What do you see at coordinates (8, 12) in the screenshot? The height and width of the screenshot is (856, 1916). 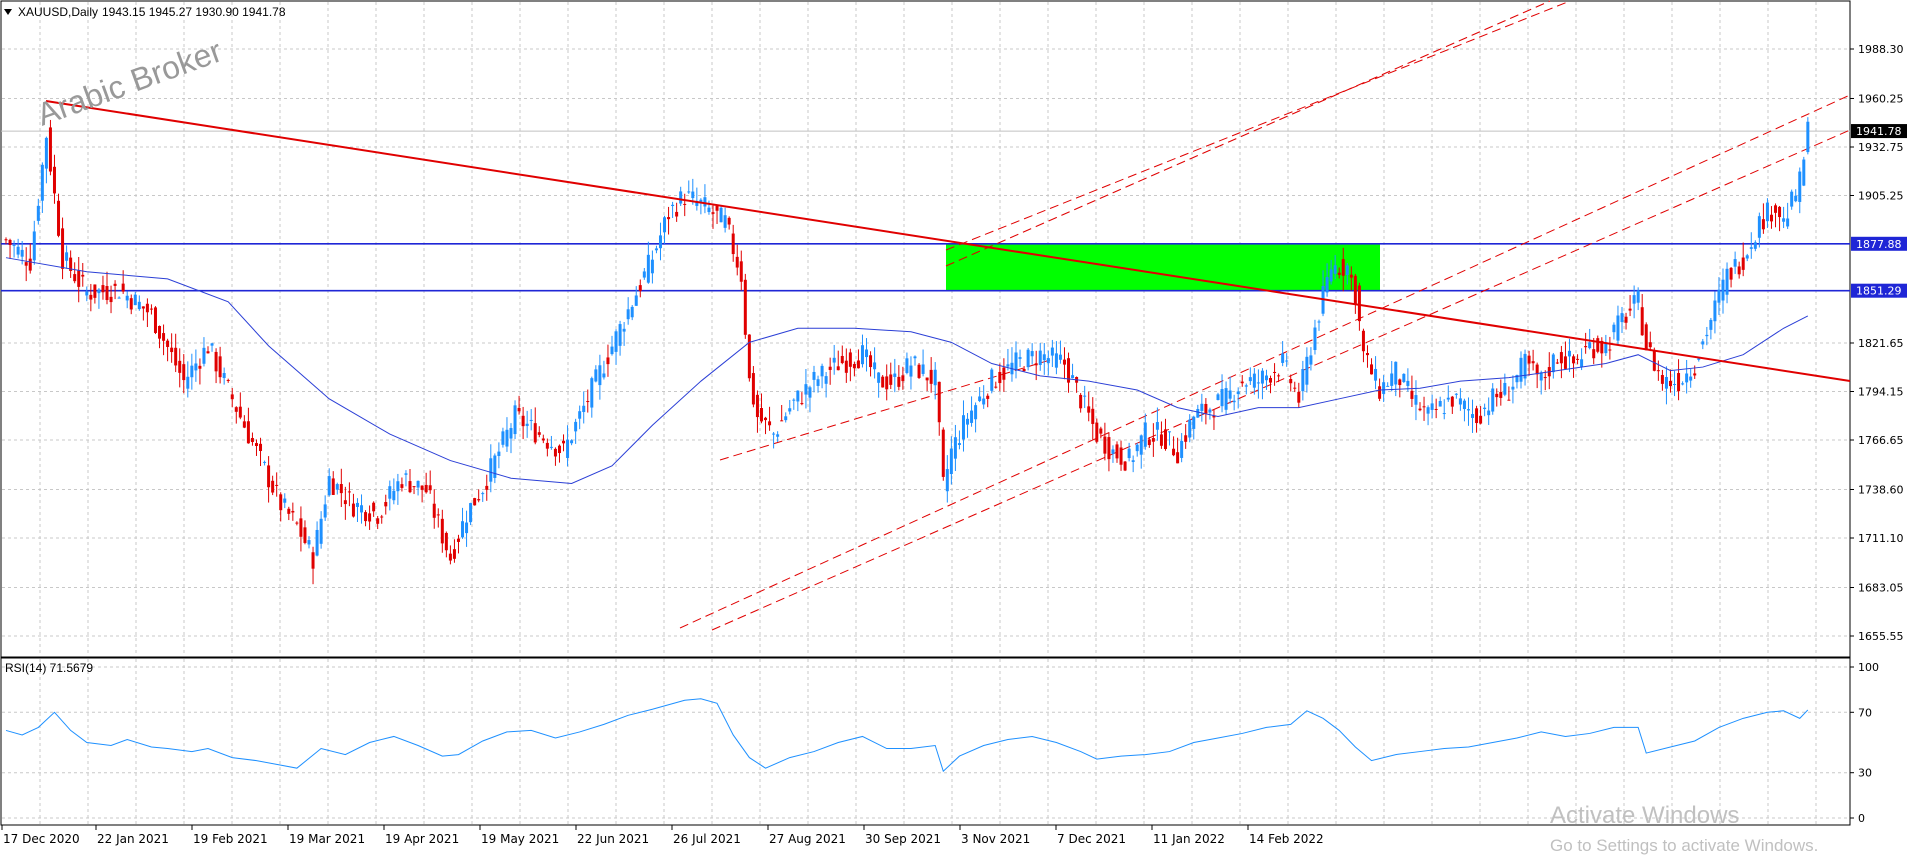 I see `triangle-down-icon` at bounding box center [8, 12].